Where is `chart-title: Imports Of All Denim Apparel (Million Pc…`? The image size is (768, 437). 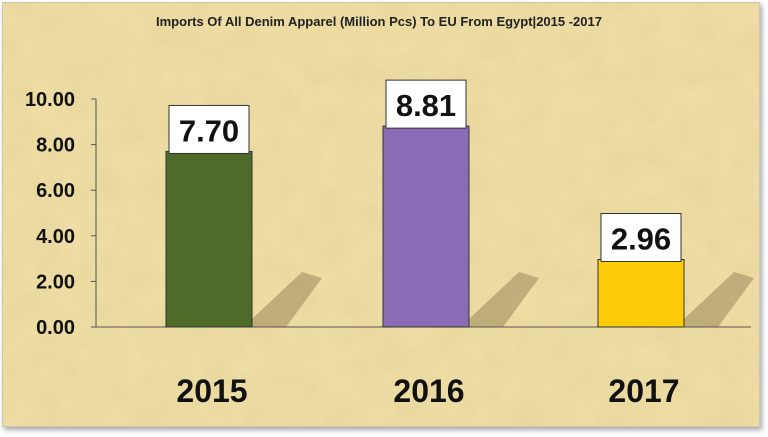
chart-title: Imports Of All Denim Apparel (Million Pc… is located at coordinates (379, 21).